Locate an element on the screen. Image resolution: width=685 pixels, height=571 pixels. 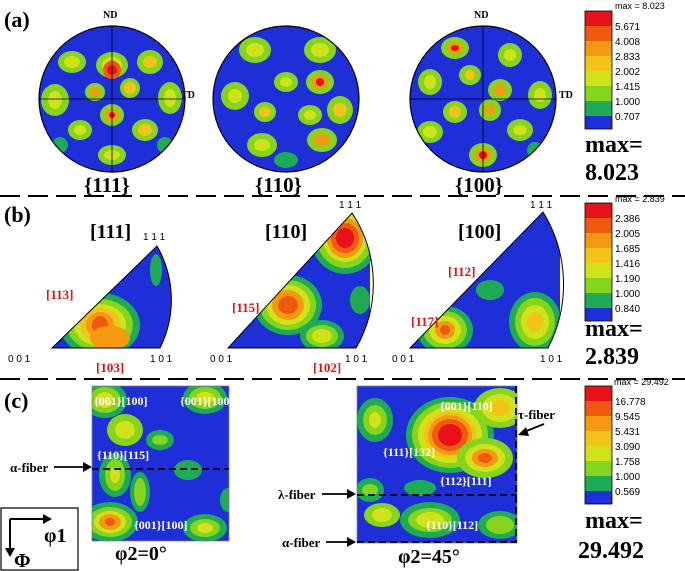
legend-level: 5.431 is located at coordinates (627, 432).